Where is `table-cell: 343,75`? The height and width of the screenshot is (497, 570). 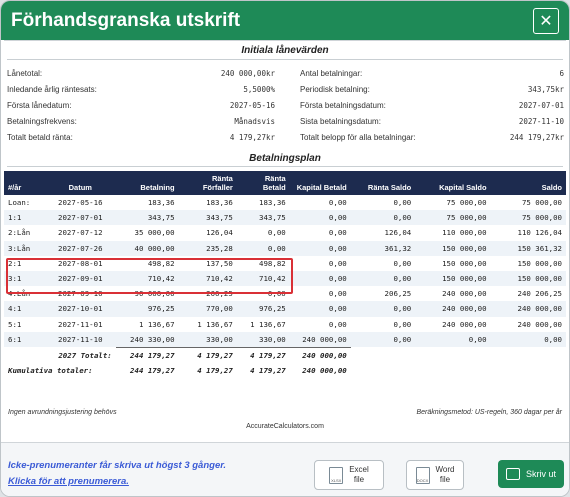
table-cell: 343,75 is located at coordinates (207, 218).